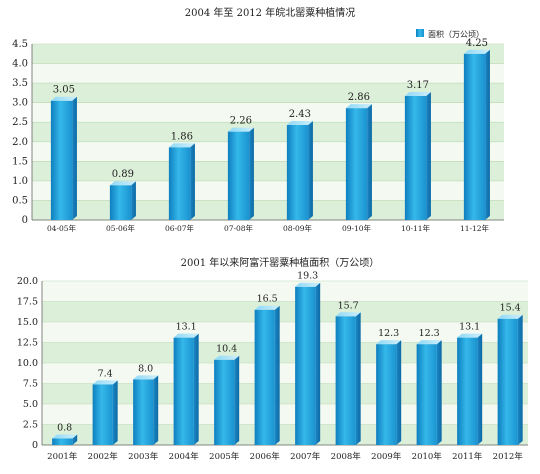 The image size is (540, 474). Describe the element at coordinates (300, 114) in the screenshot. I see `data-label: 2.43` at that location.